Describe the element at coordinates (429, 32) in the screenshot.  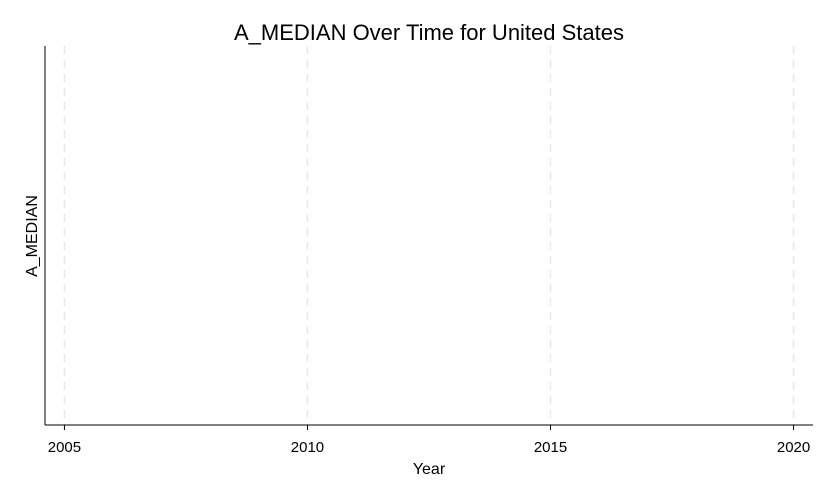
I see `chart-title: A_MEDIAN Over Time for United States` at that location.